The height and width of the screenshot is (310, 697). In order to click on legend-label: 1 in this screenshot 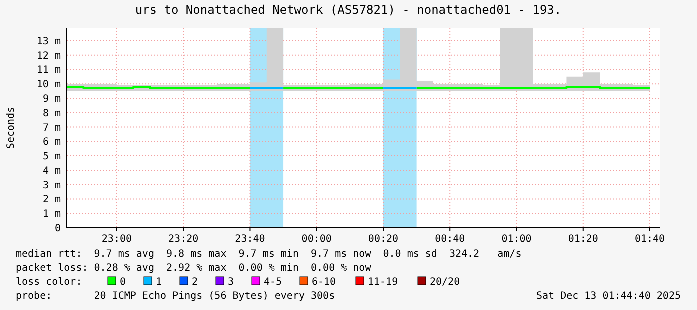, I will do `click(159, 282)`.